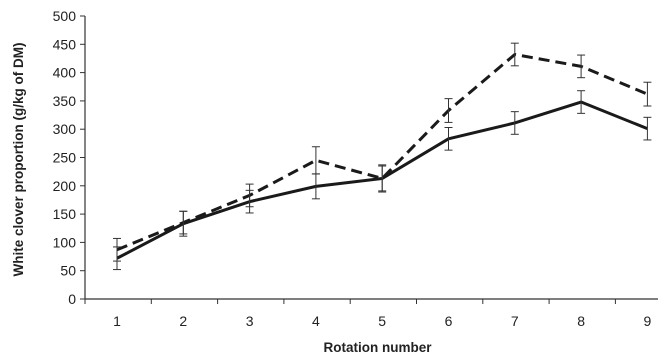 Image resolution: width=672 pixels, height=356 pixels. What do you see at coordinates (65, 73) in the screenshot?
I see `y-tick-label: 400` at bounding box center [65, 73].